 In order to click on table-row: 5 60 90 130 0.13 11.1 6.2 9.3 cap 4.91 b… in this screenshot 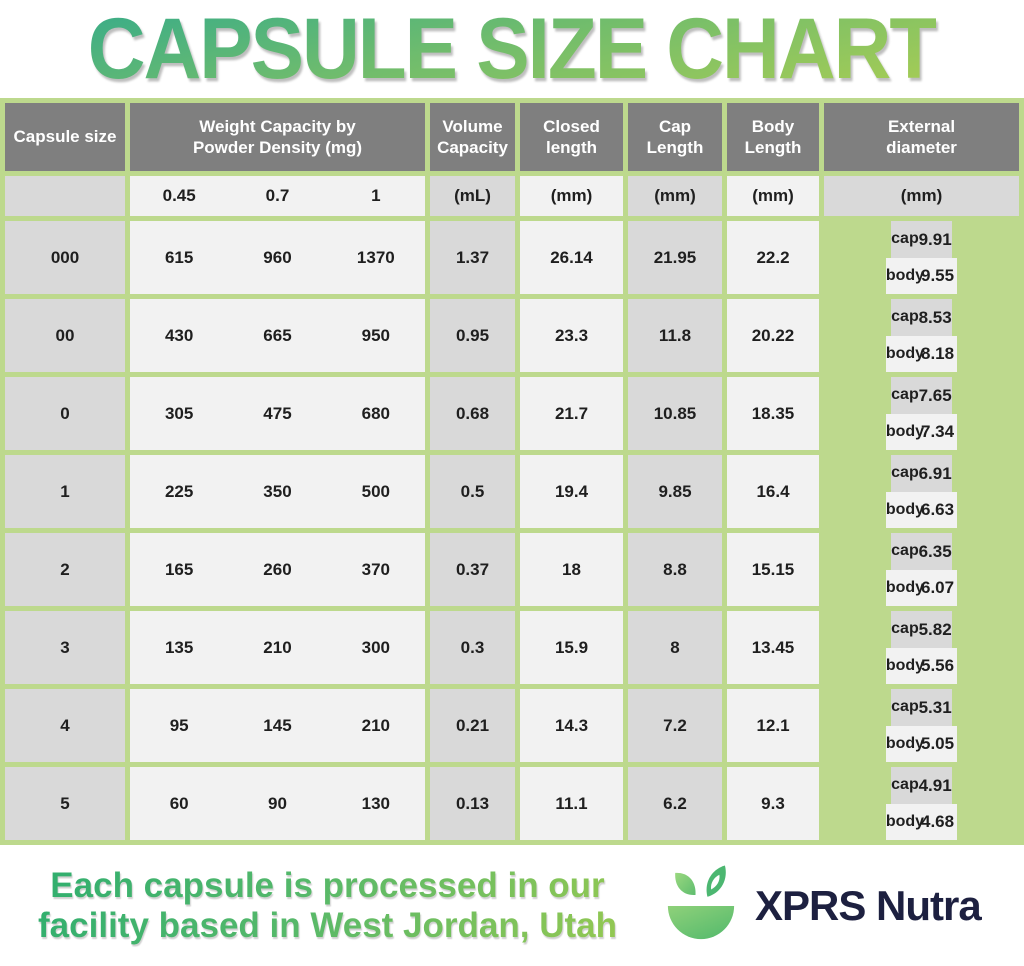, I will do `click(512, 803)`.